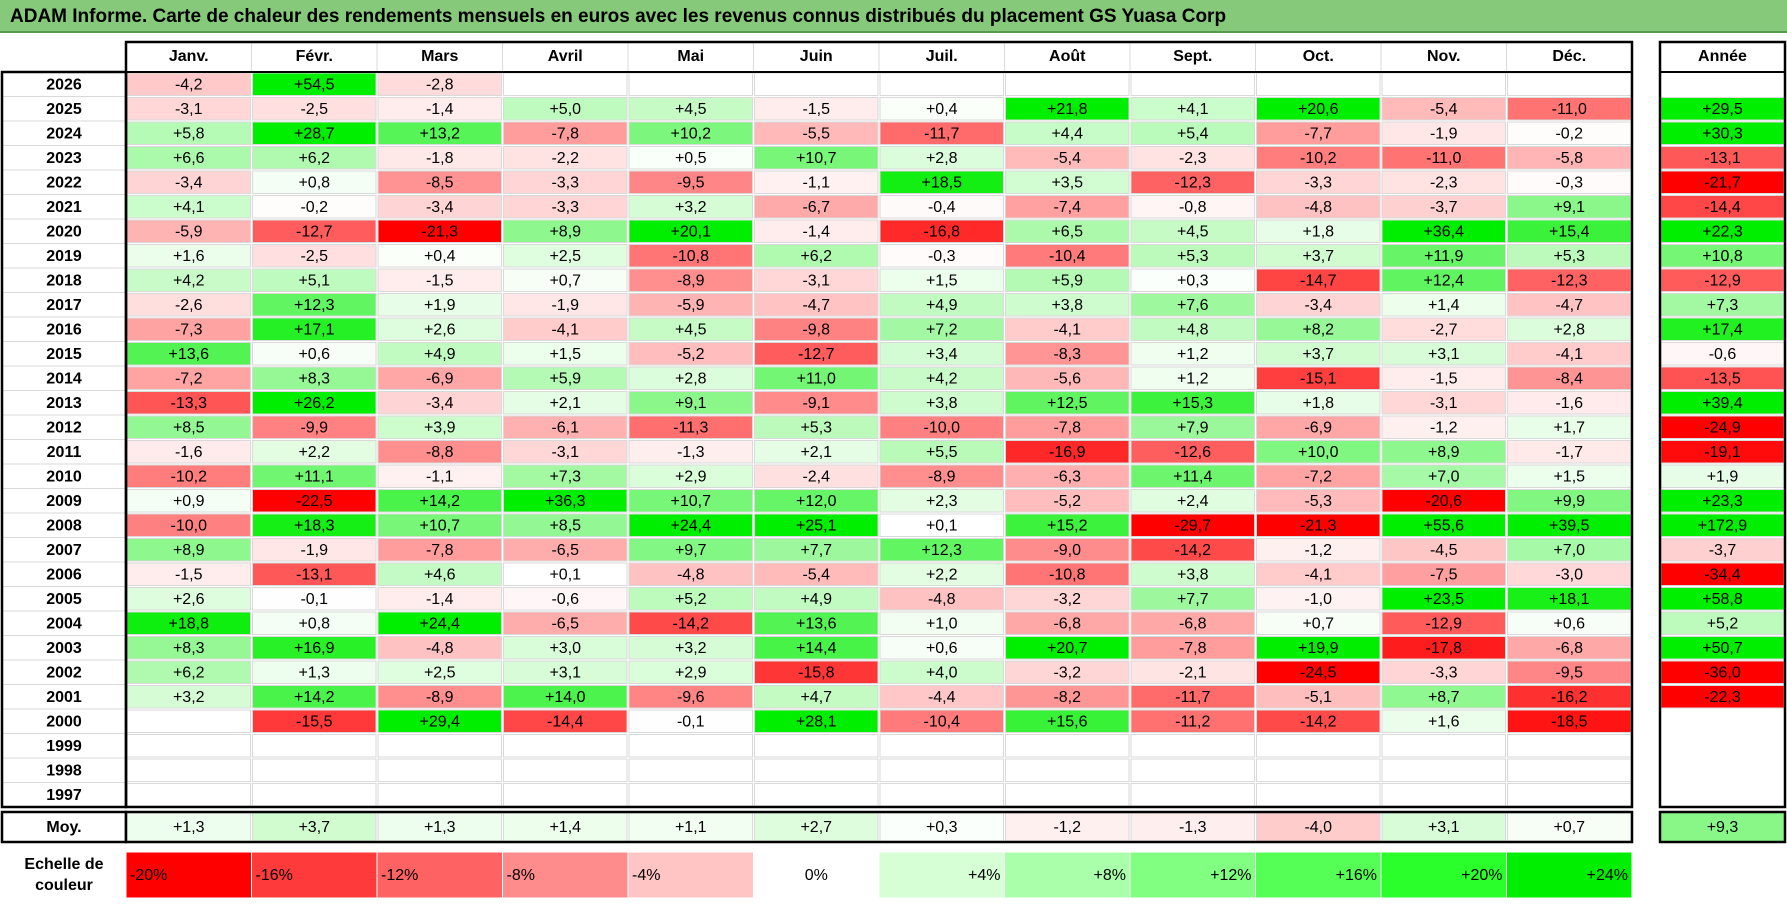 The height and width of the screenshot is (912, 1787). What do you see at coordinates (1722, 672) in the screenshot?
I see `annual-value: -36,0` at bounding box center [1722, 672].